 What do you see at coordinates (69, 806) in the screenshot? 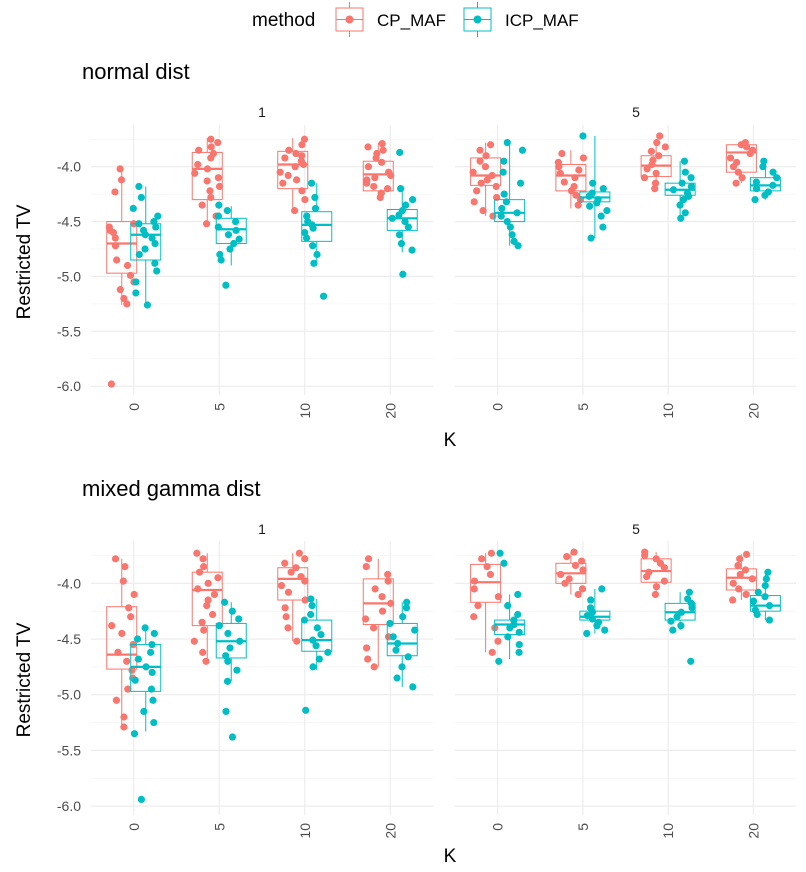
I see `y-tick-label: -6.0` at bounding box center [69, 806].